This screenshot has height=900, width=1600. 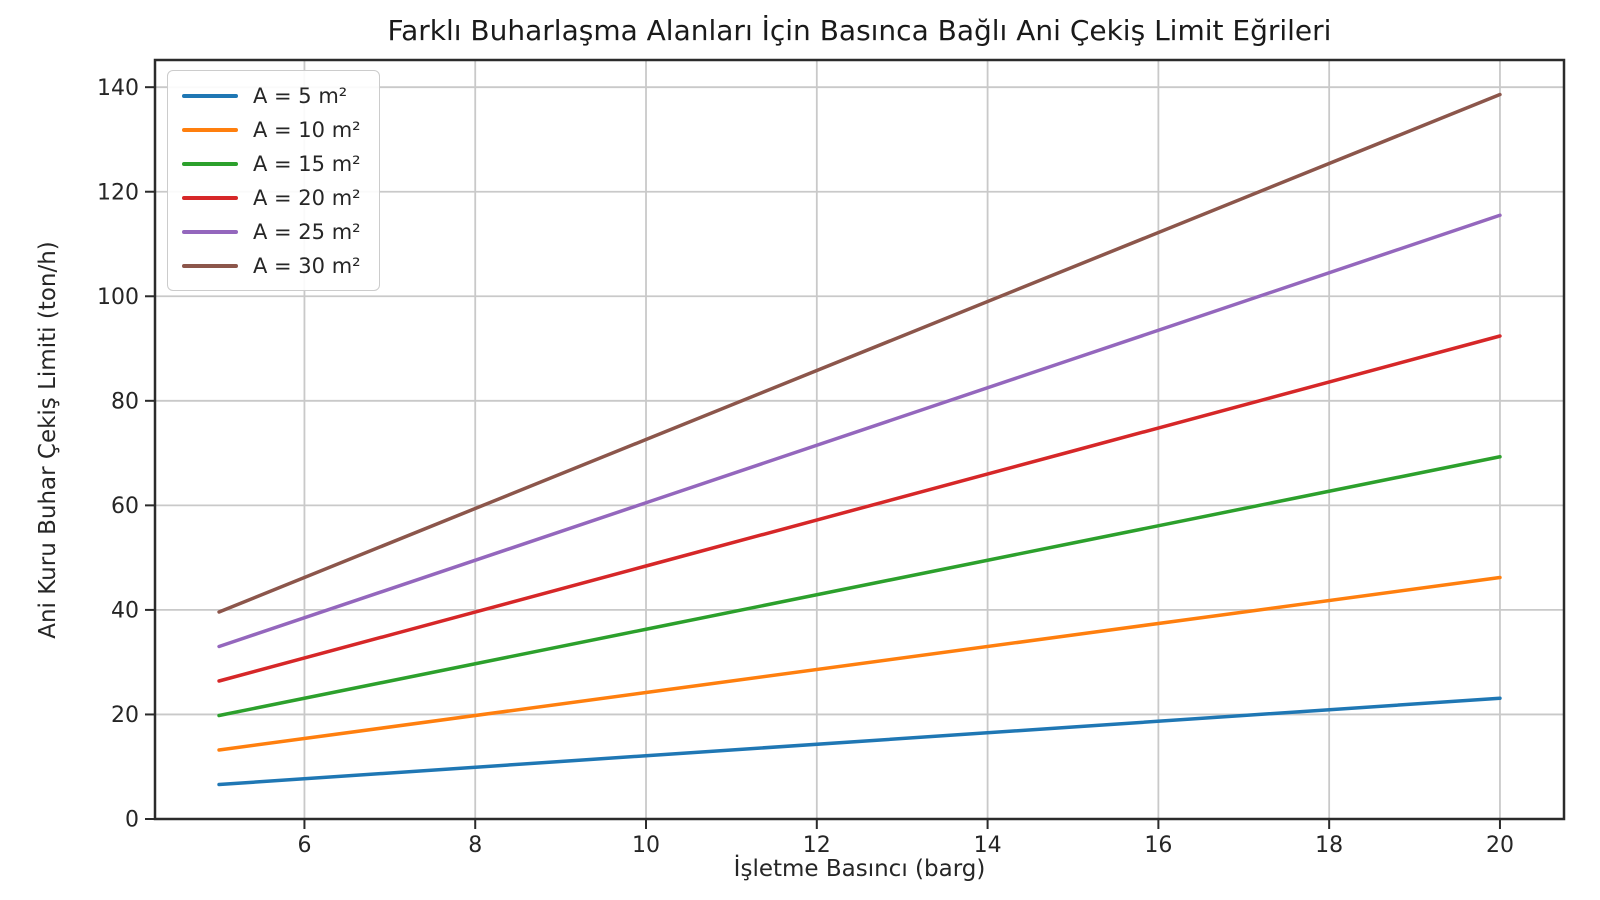 What do you see at coordinates (817, 845) in the screenshot?
I see `x-tick-label: 12` at bounding box center [817, 845].